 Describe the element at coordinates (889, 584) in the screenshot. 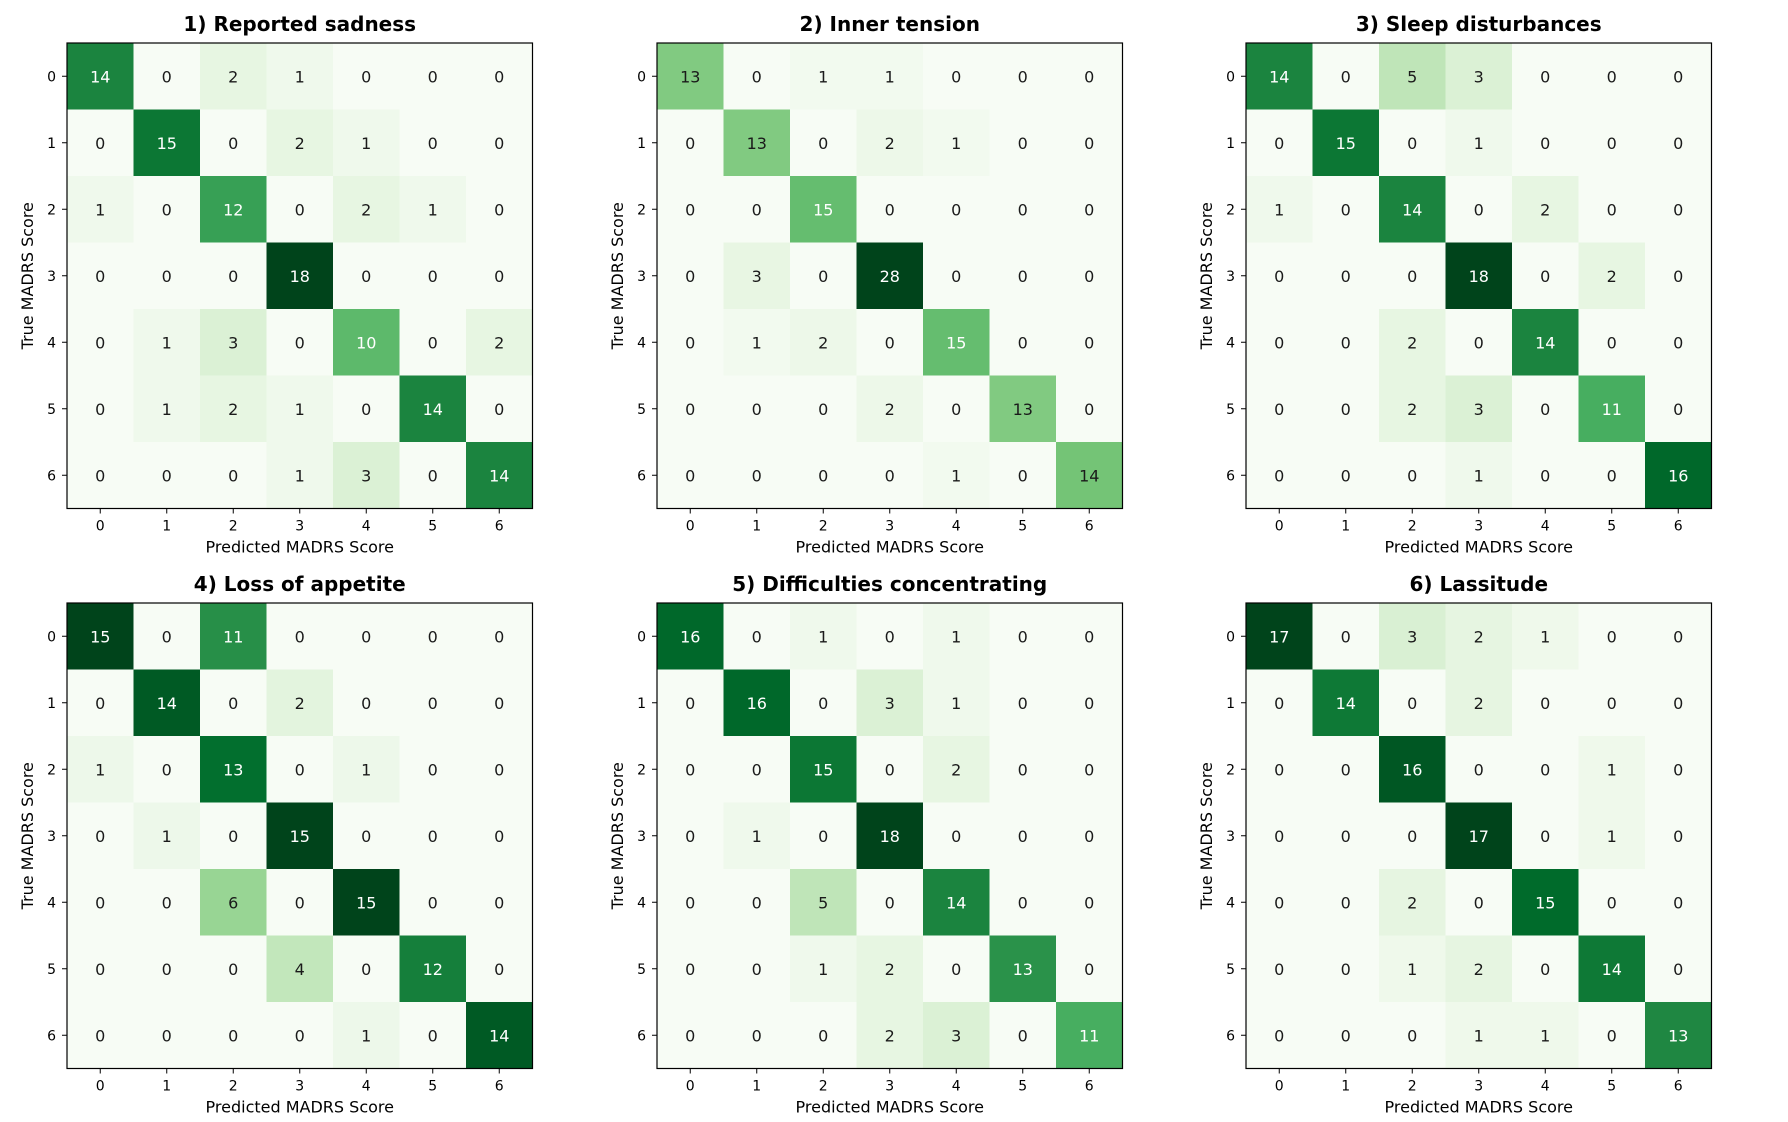

I see `panel-title: 5) Difficulties concentrating` at that location.